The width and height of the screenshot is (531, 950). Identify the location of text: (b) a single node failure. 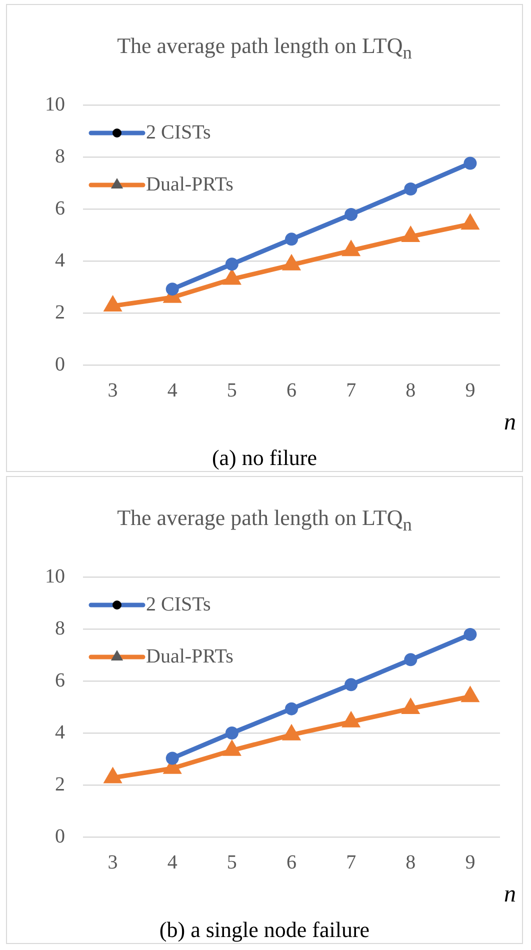
(264, 930).